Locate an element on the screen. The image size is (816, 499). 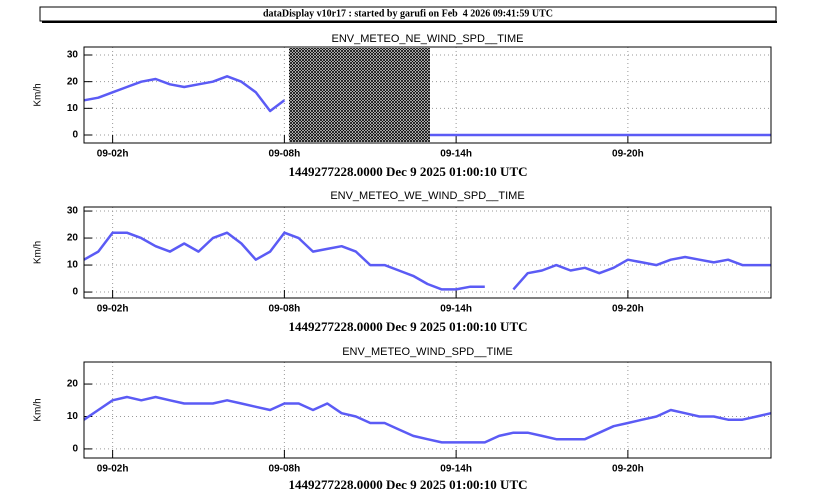
chart-title: ENV_METEO_WE_WIND_SPD__TIME is located at coordinates (427, 196).